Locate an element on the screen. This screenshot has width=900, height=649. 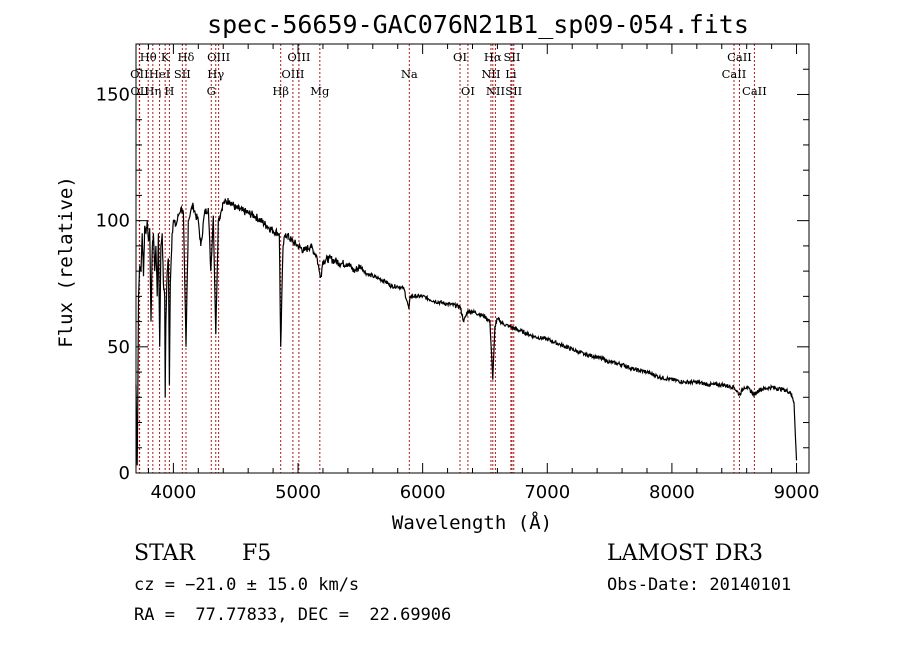
survey-name: LAMOST DR3 is located at coordinates (685, 553).